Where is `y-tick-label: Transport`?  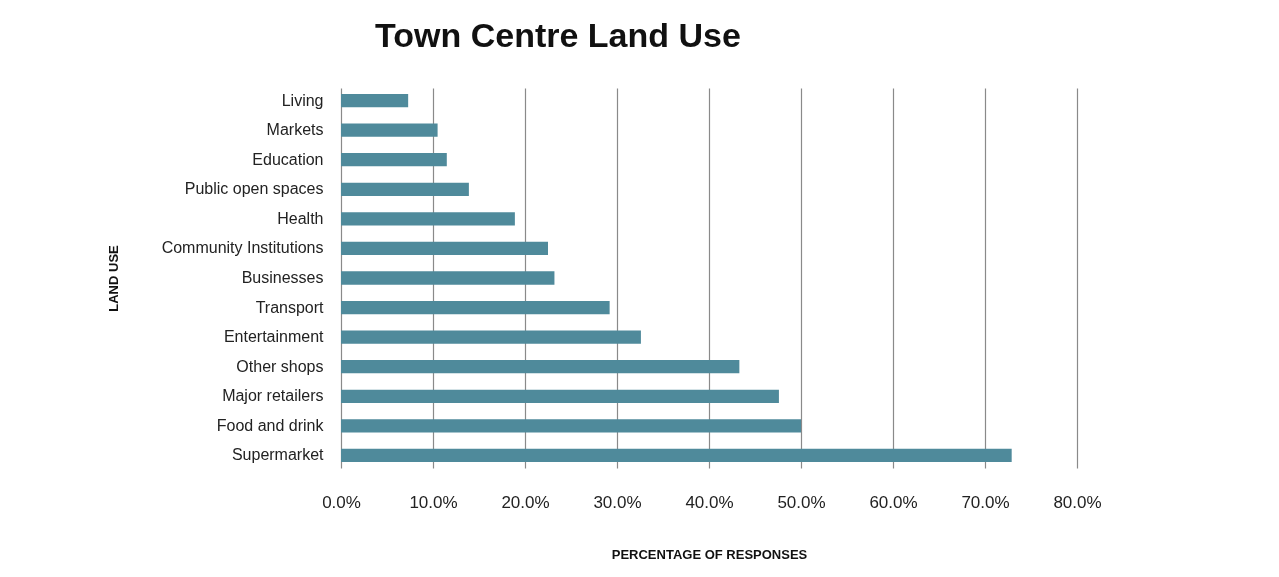 y-tick-label: Transport is located at coordinates (290, 307).